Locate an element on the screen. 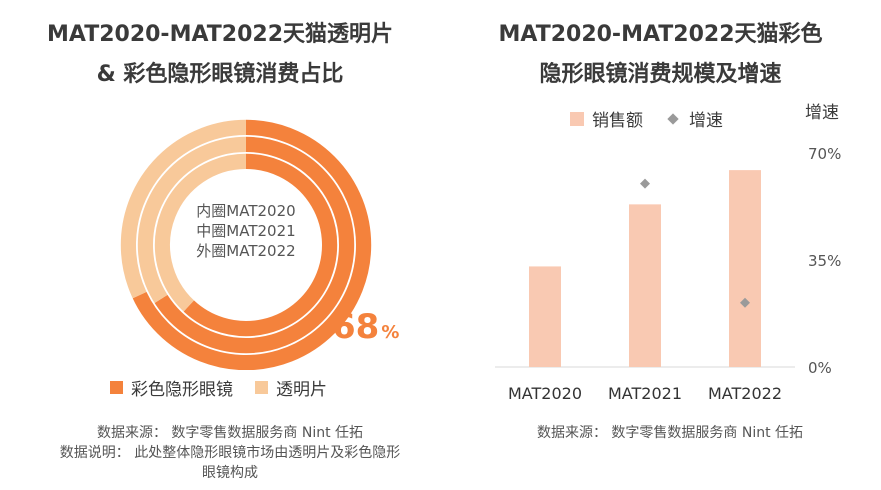  legend-swatch-clear-lens is located at coordinates (261, 387).